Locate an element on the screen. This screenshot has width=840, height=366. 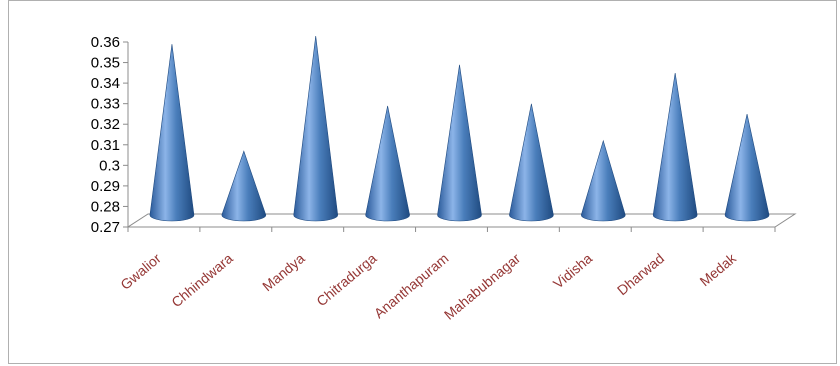
x-tick-label: Gwalior is located at coordinates (140, 271).